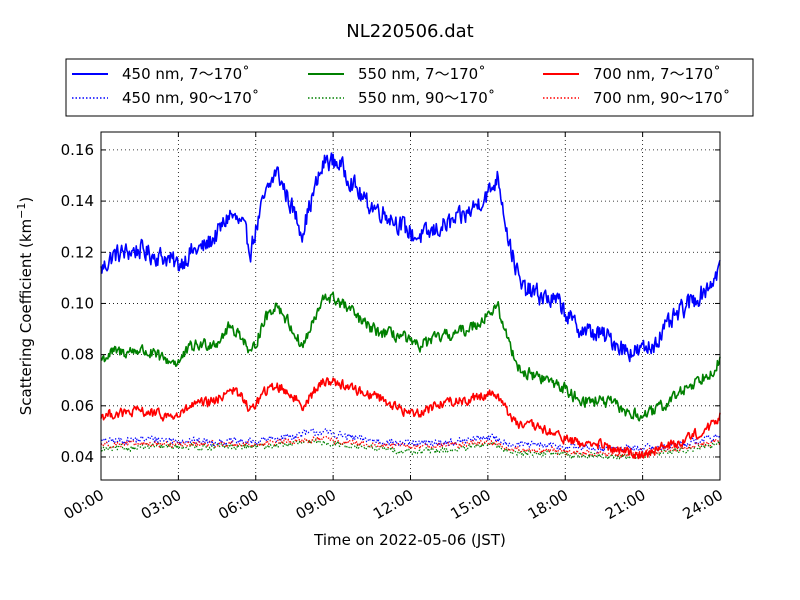 Image resolution: width=800 pixels, height=600 pixels. I want to click on y-axis-label: Scattering Coefficient (km−1), so click(25, 306).